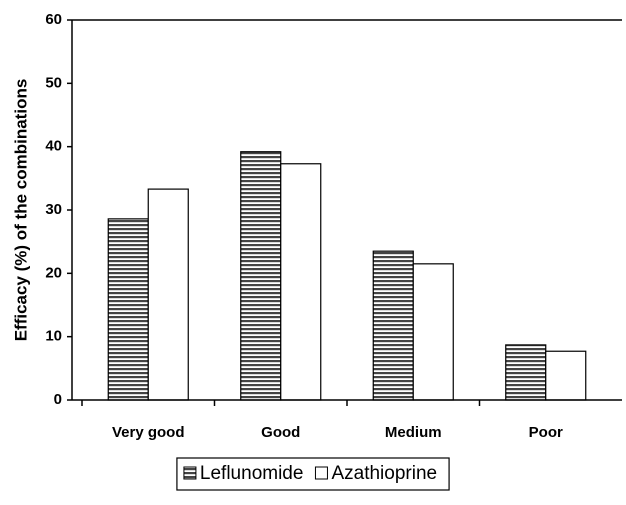  I want to click on x-tick-label: Medium, so click(413, 432).